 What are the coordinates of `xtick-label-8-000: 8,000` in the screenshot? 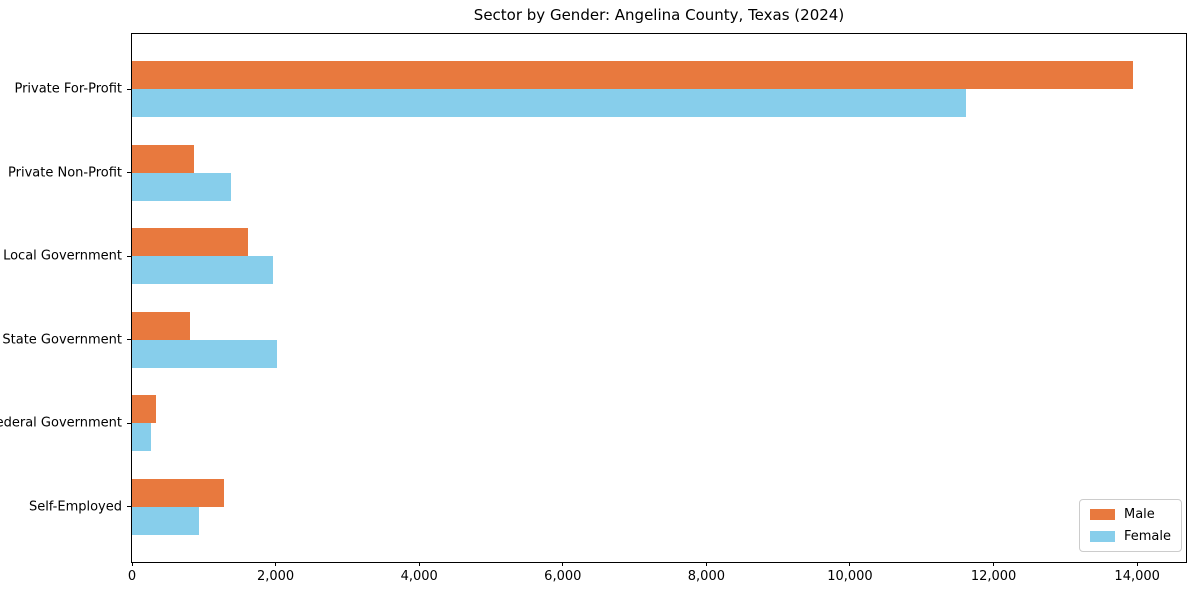 It's located at (706, 576).